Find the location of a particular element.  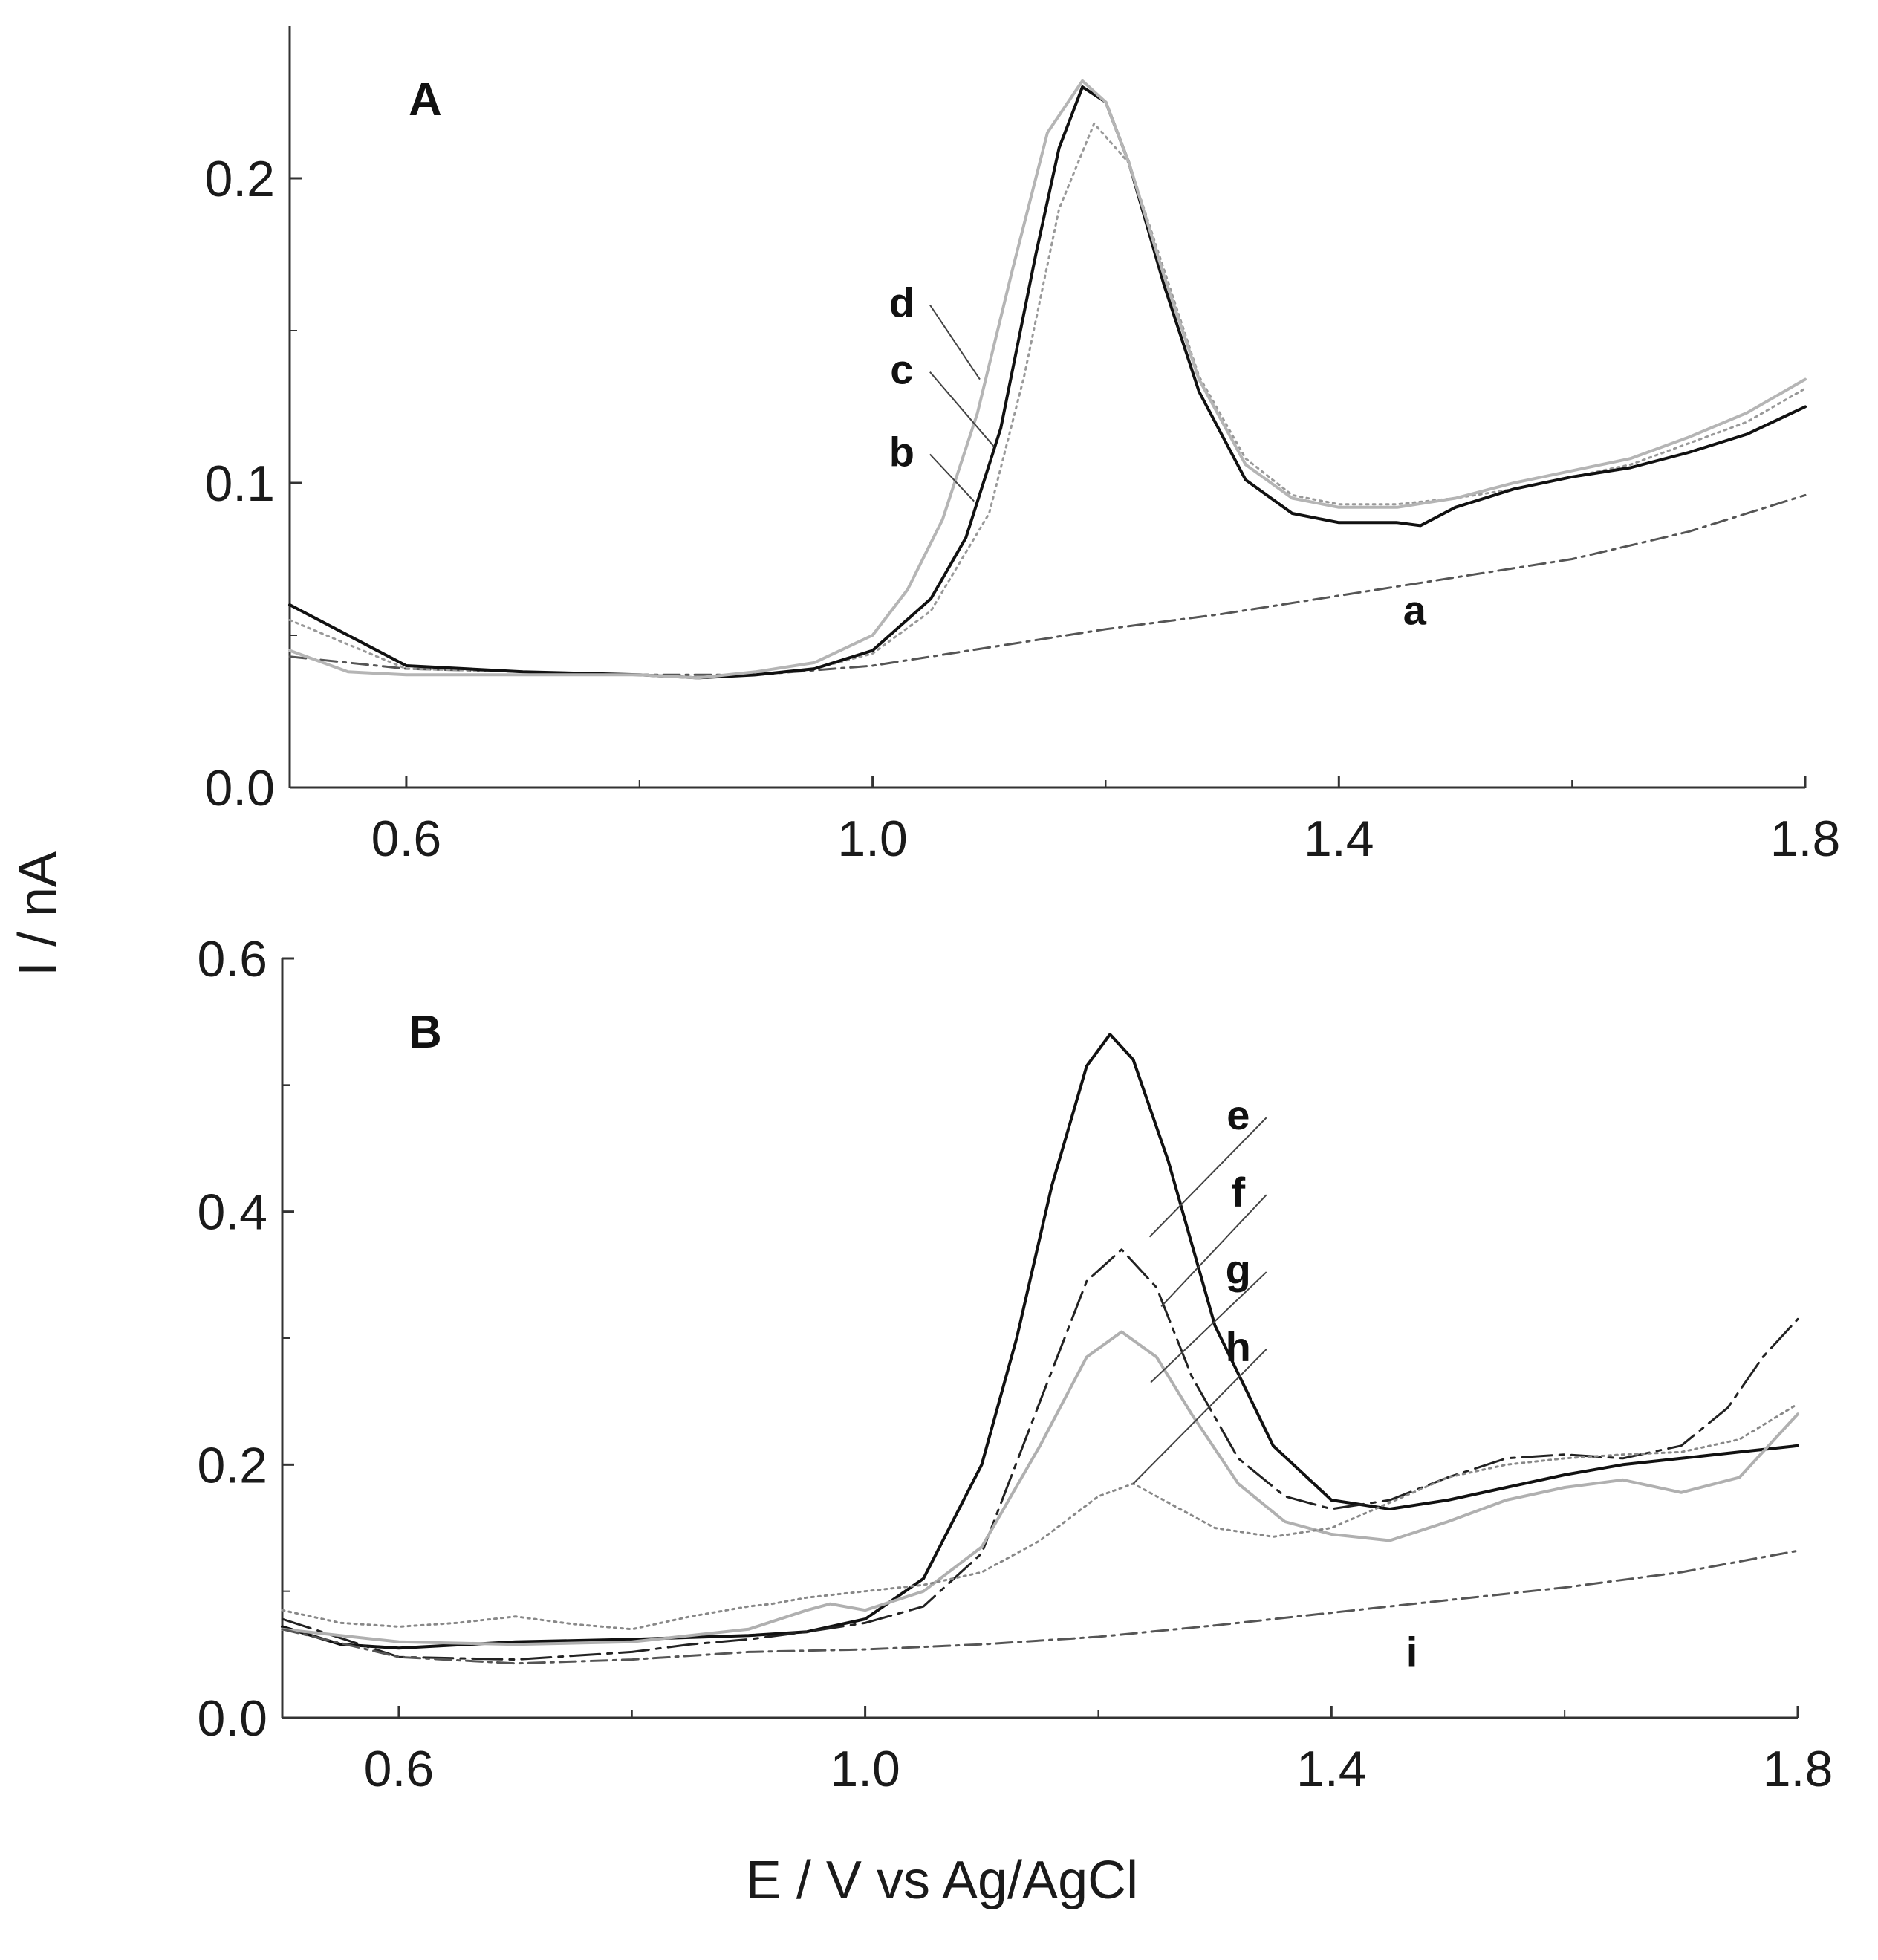

curve-label-leader-b is located at coordinates (952, 477).